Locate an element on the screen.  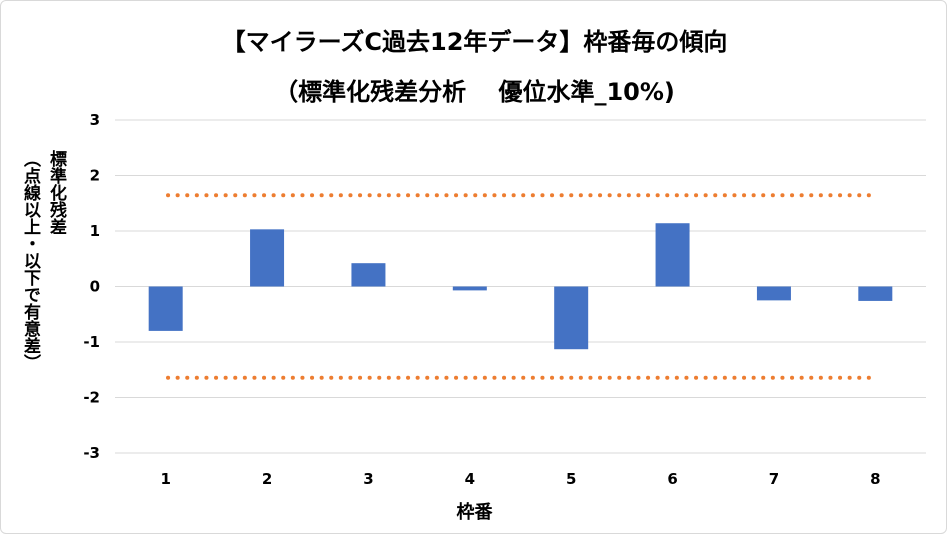
y-tick-label: 1 is located at coordinates (95, 231).